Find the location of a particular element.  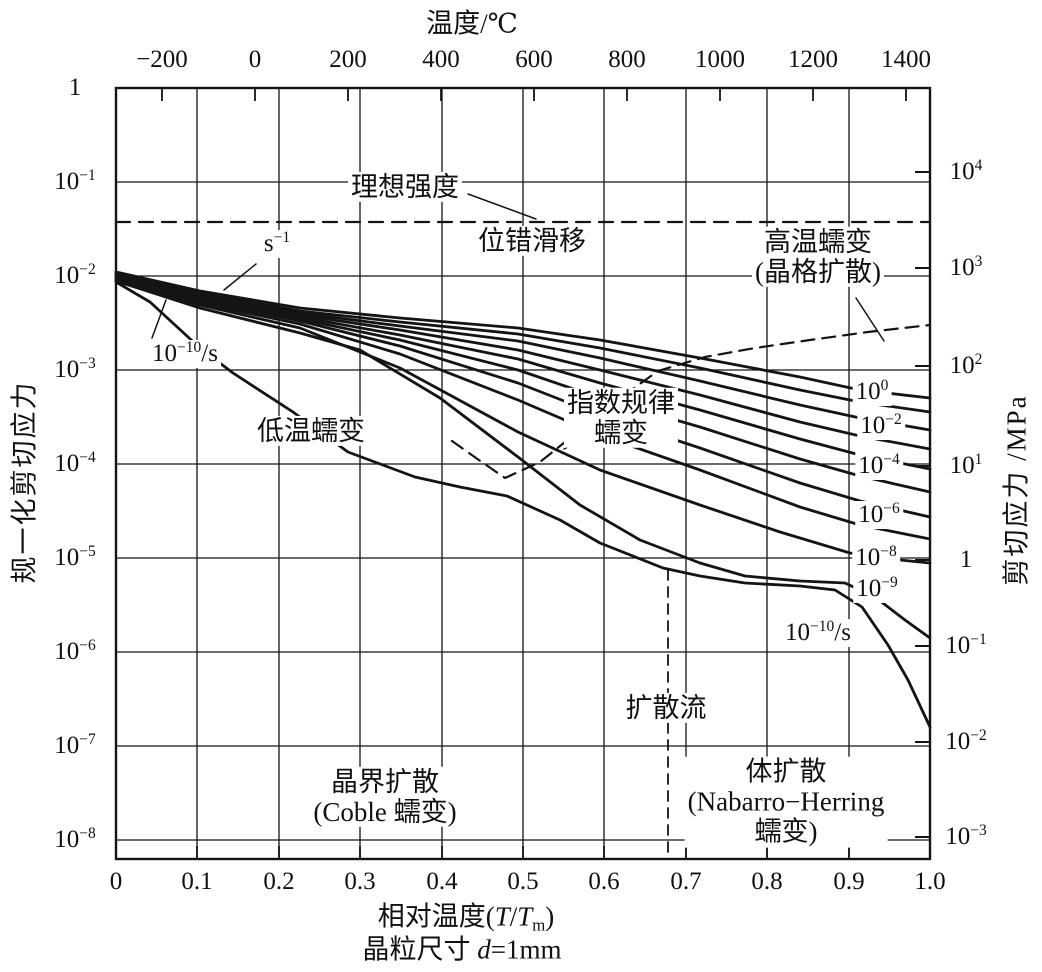

contour-10-2s is located at coordinates (523, 352).